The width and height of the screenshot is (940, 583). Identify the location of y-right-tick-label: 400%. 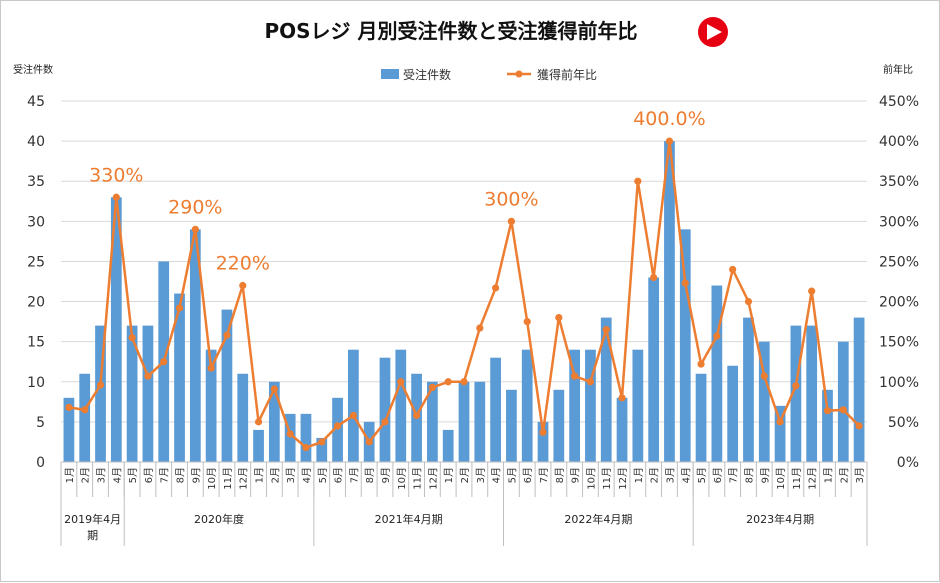
(899, 142).